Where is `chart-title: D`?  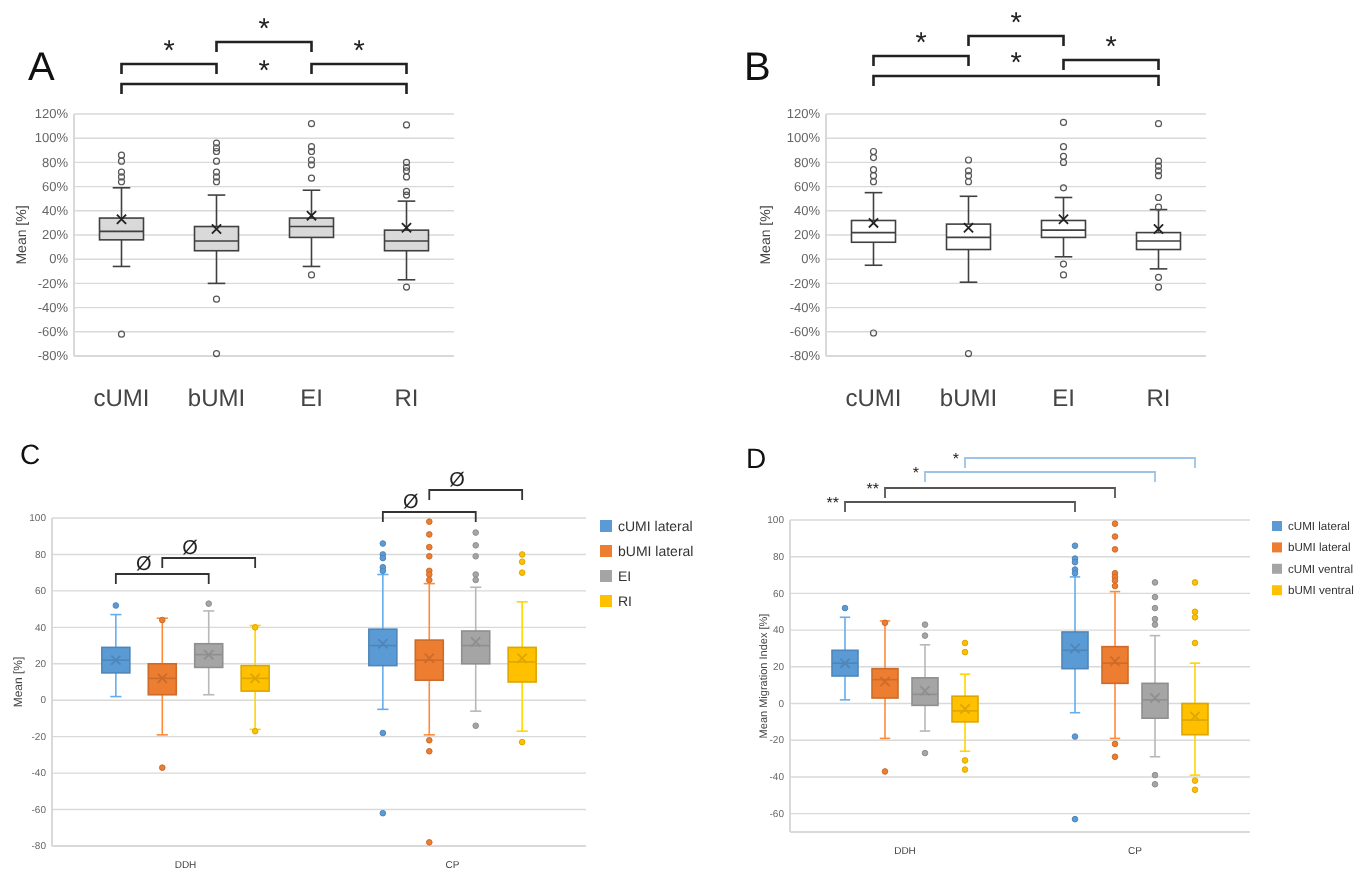
chart-title: D is located at coordinates (756, 458).